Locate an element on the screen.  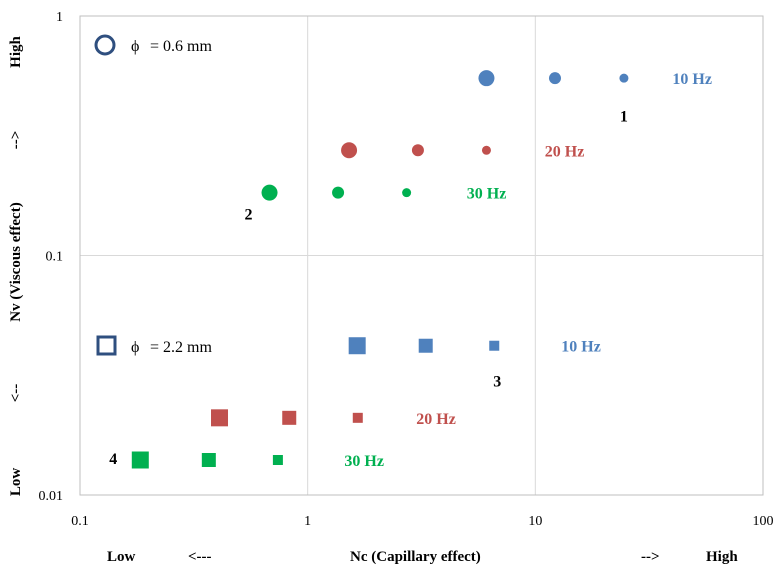
x-tick-label: 1 is located at coordinates (307, 521).